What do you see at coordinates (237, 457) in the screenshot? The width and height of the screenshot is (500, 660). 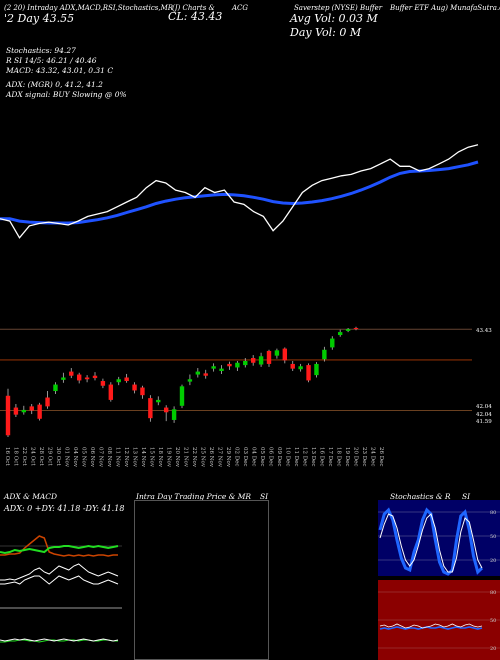 I see `date-axis-label: 02 Dec` at bounding box center [237, 457].